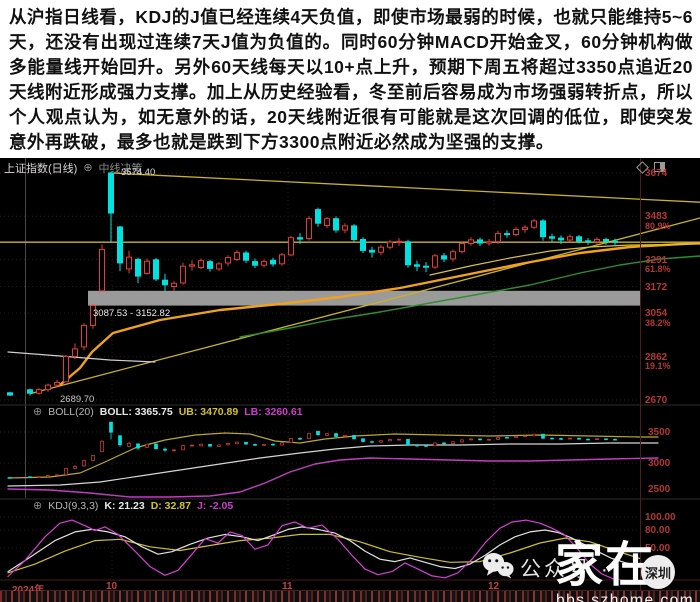 This screenshot has width=700, height=602. I want to click on axis-label: 3000, so click(659, 463).